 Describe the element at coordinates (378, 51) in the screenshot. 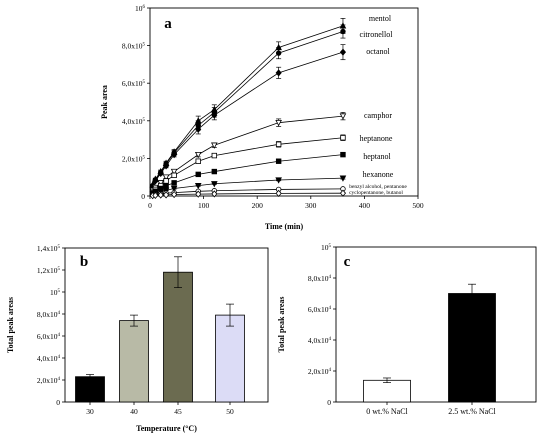

I see `series-label: octanol` at that location.